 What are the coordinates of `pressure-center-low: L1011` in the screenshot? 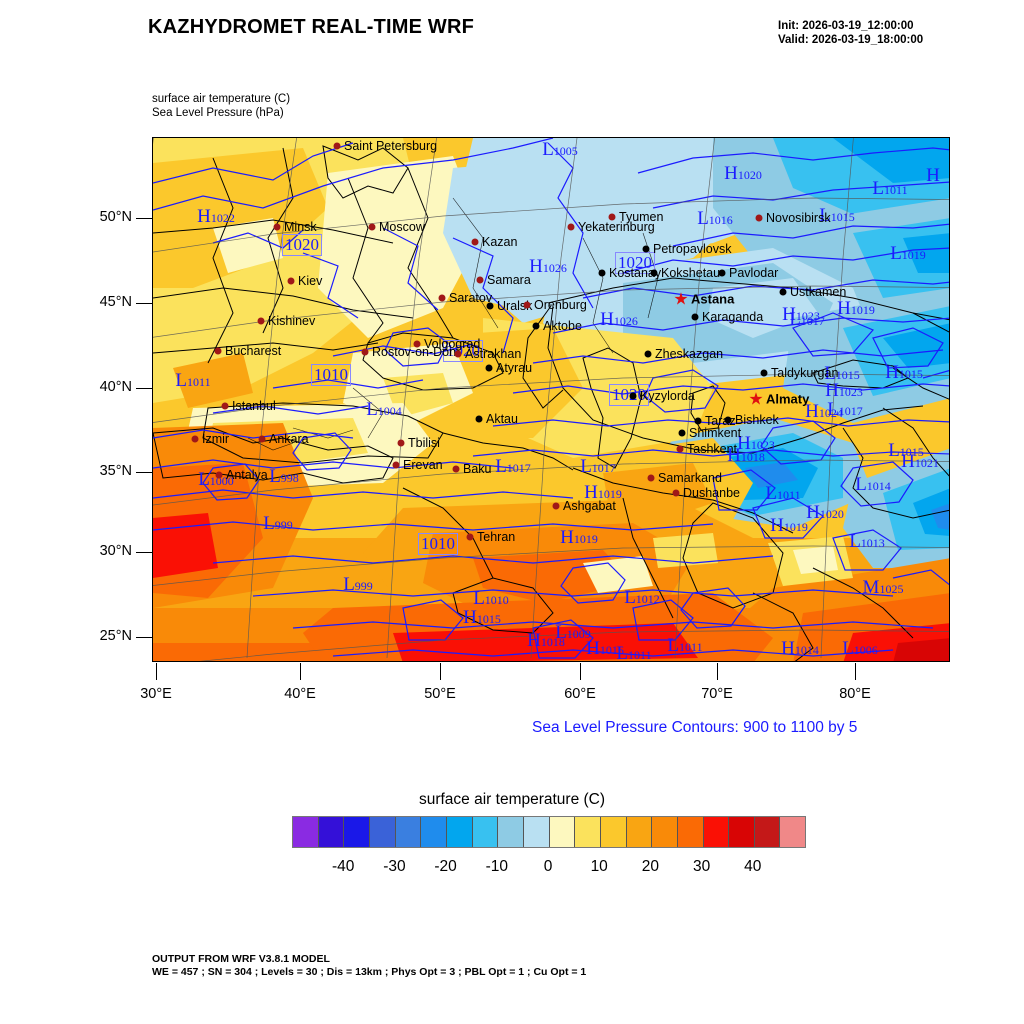 It's located at (684, 646).